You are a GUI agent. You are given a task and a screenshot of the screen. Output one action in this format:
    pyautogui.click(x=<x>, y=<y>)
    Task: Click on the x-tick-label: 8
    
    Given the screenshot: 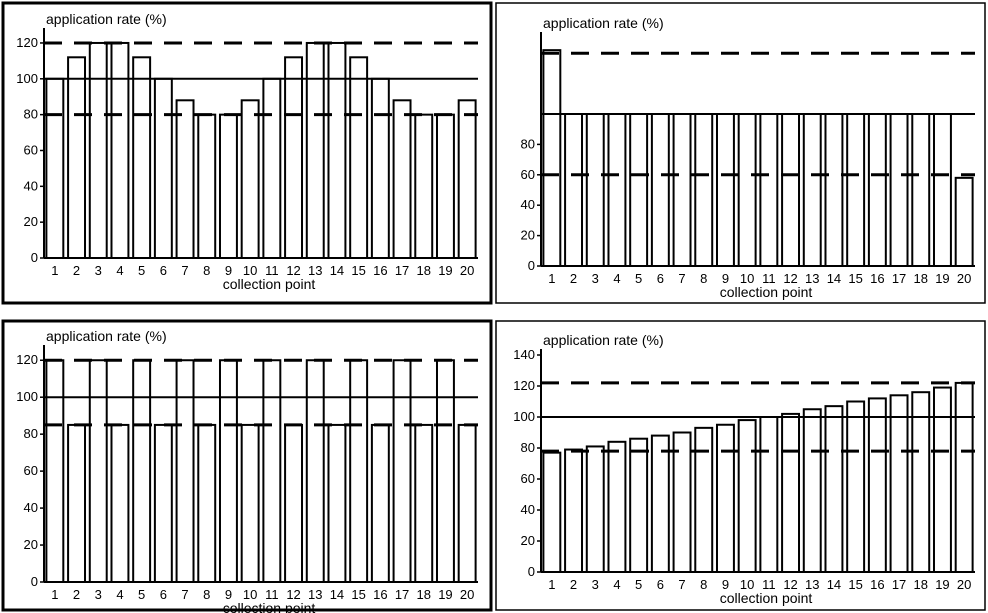 What is the action you would take?
    pyautogui.click(x=206, y=270)
    